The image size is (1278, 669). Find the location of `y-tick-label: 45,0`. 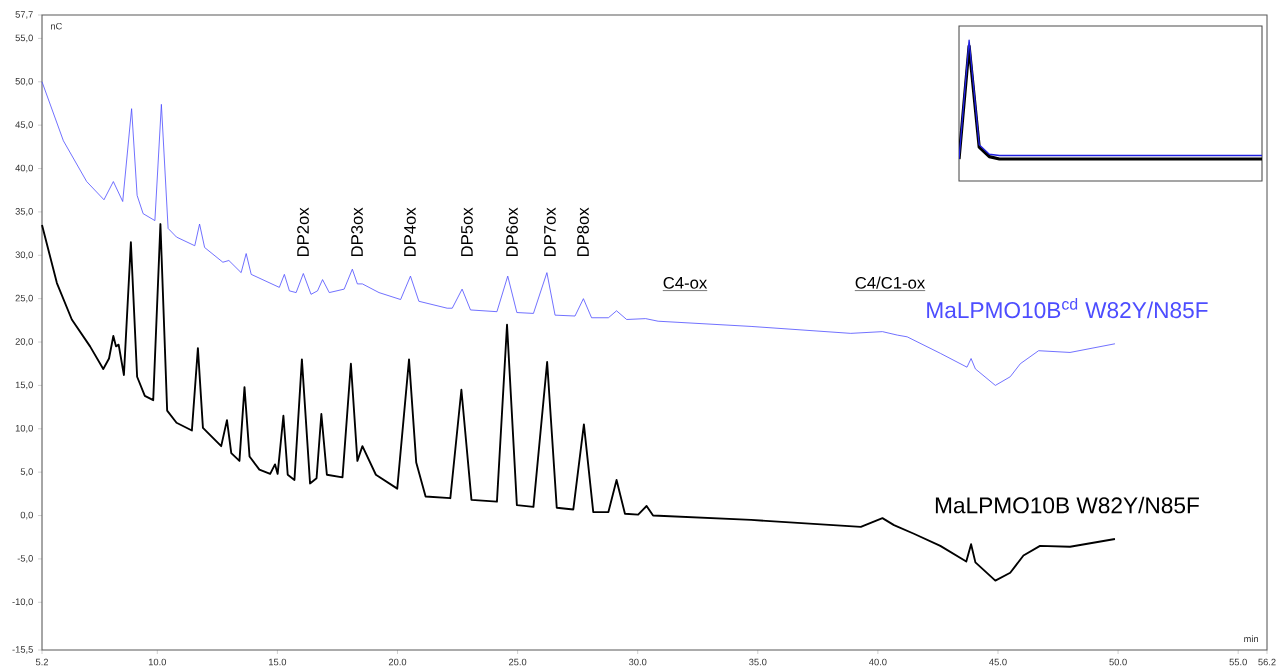

y-tick-label: 45,0 is located at coordinates (24, 125).